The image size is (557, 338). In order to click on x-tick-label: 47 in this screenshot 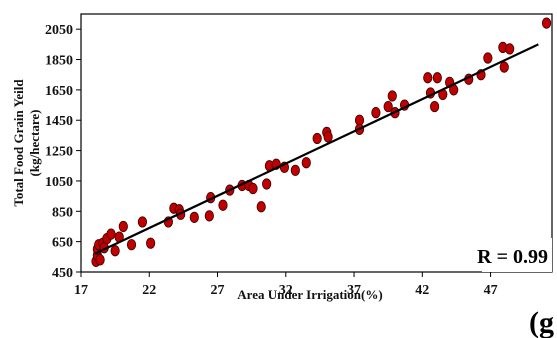, I will do `click(491, 290)`.